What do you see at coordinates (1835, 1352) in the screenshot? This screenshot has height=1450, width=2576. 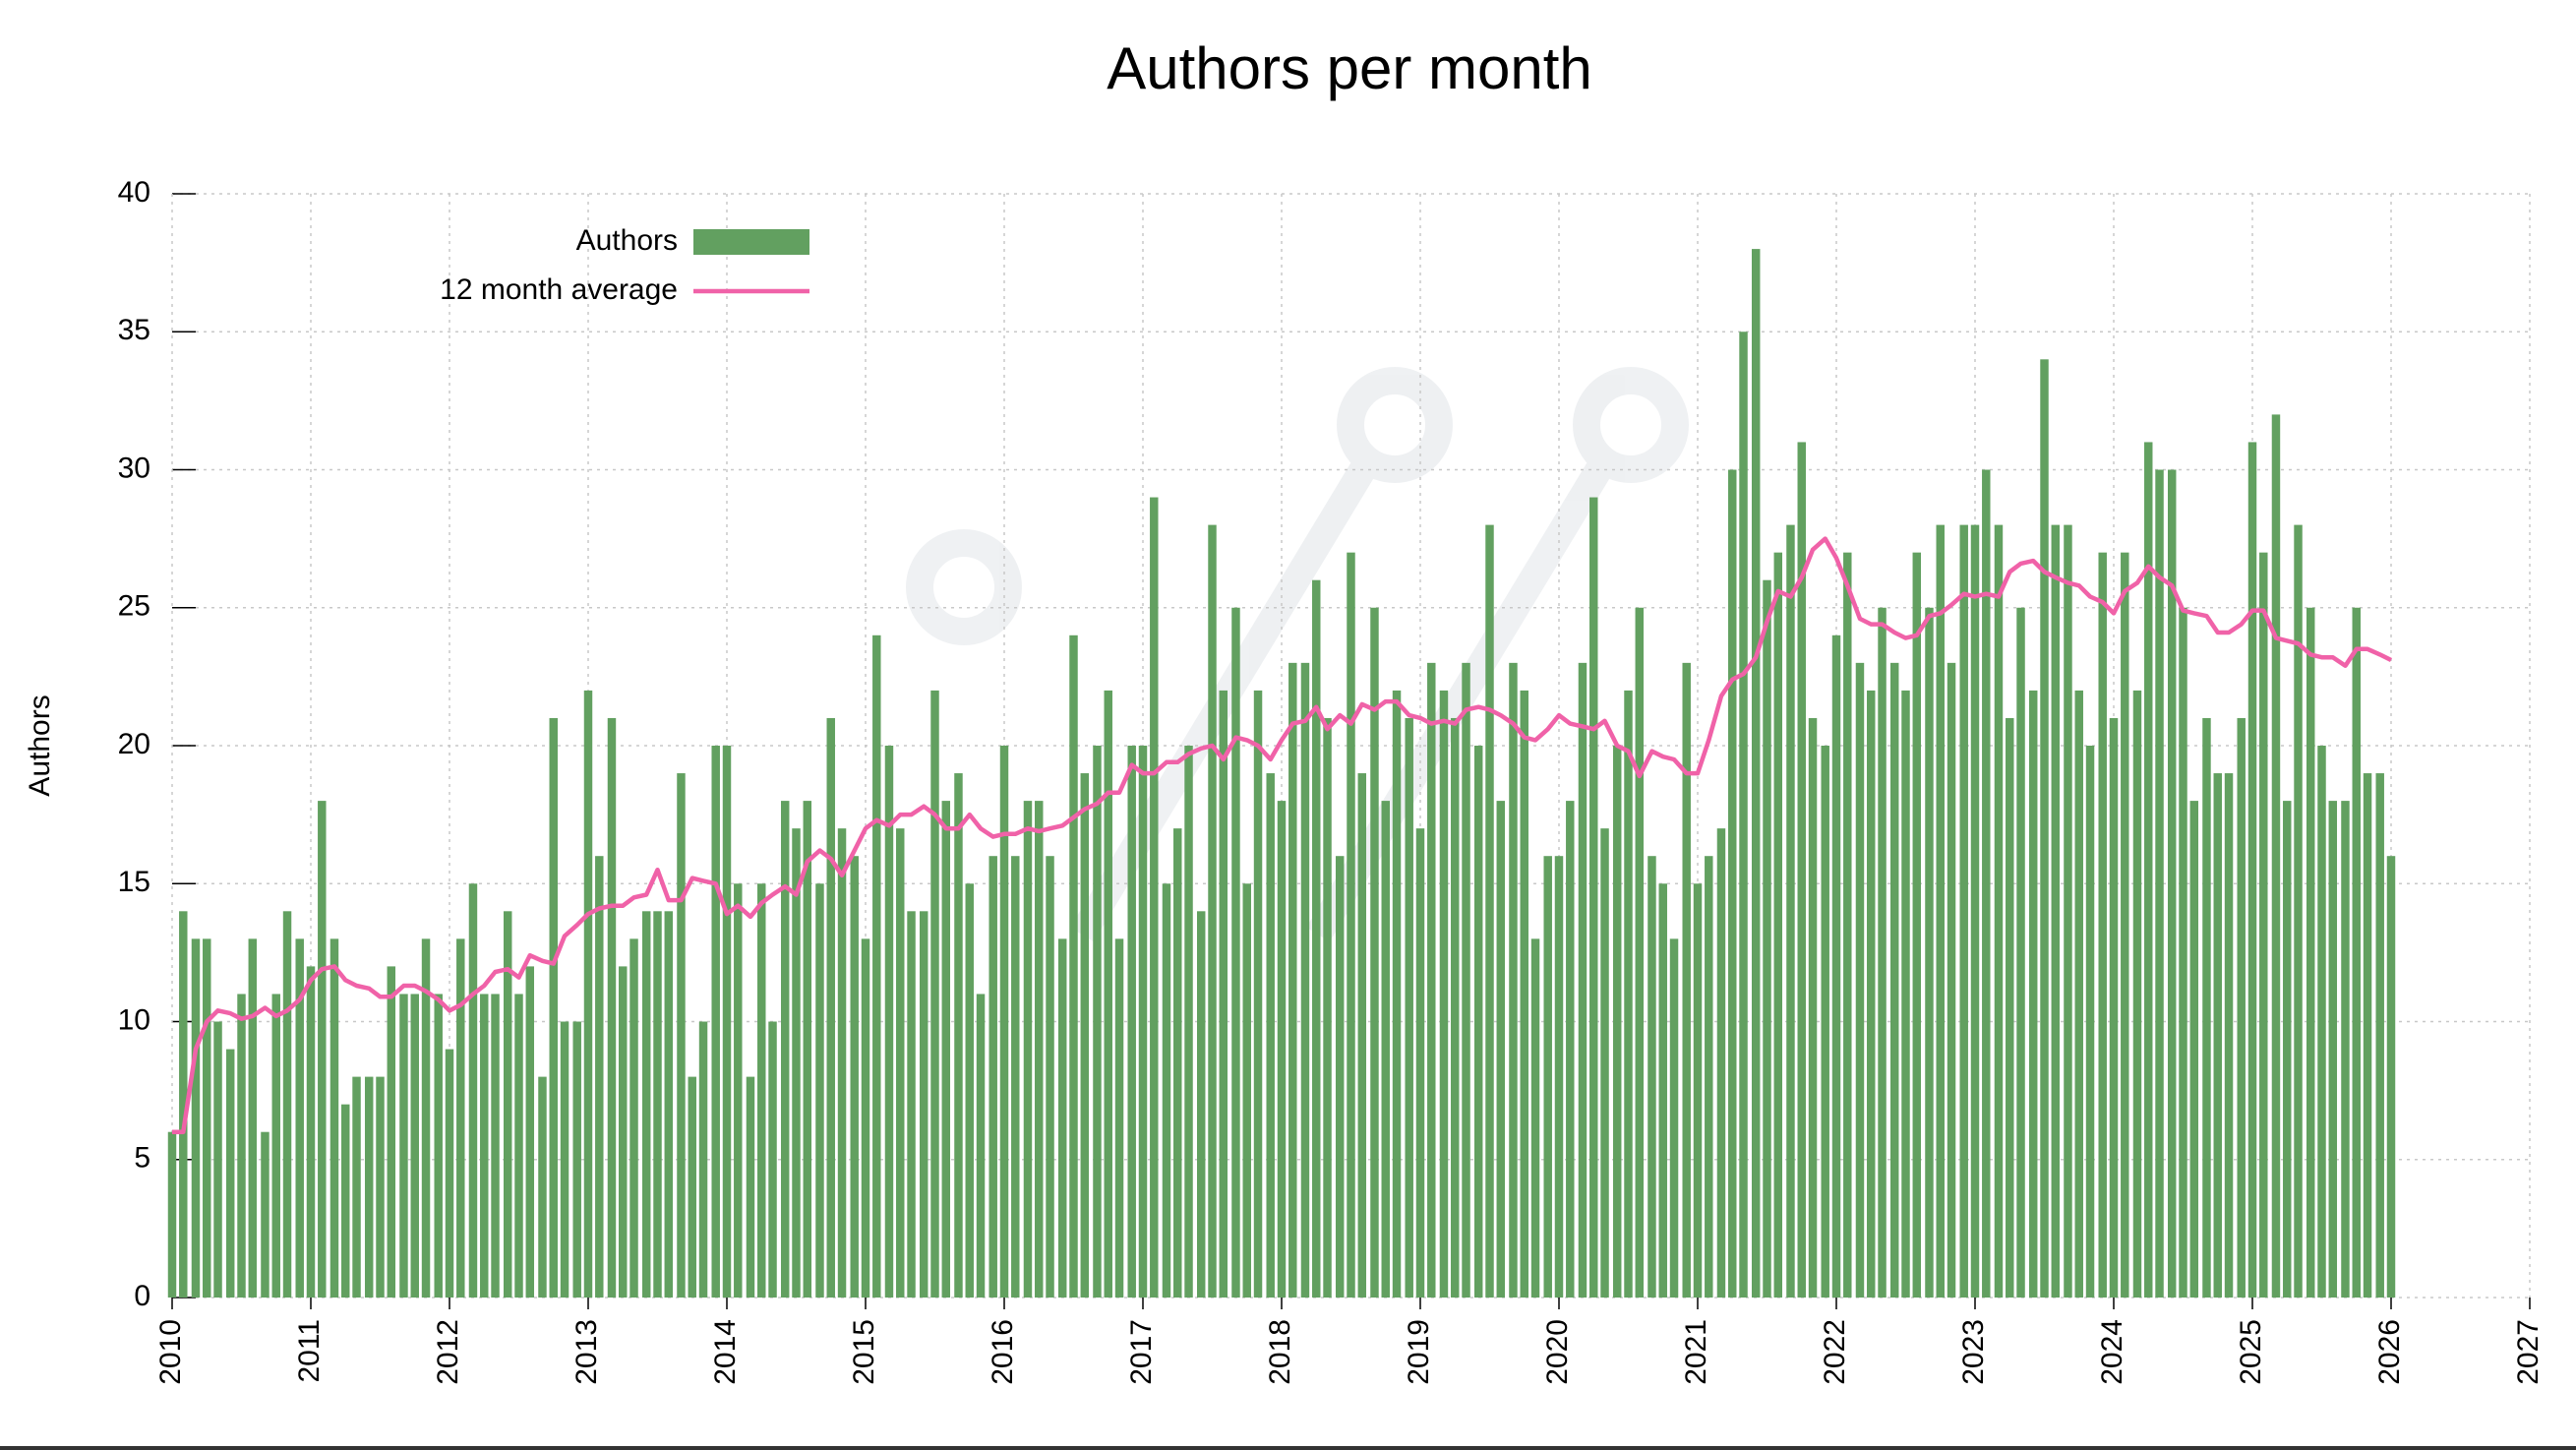 I see `x-tick-label: 2022` at bounding box center [1835, 1352].